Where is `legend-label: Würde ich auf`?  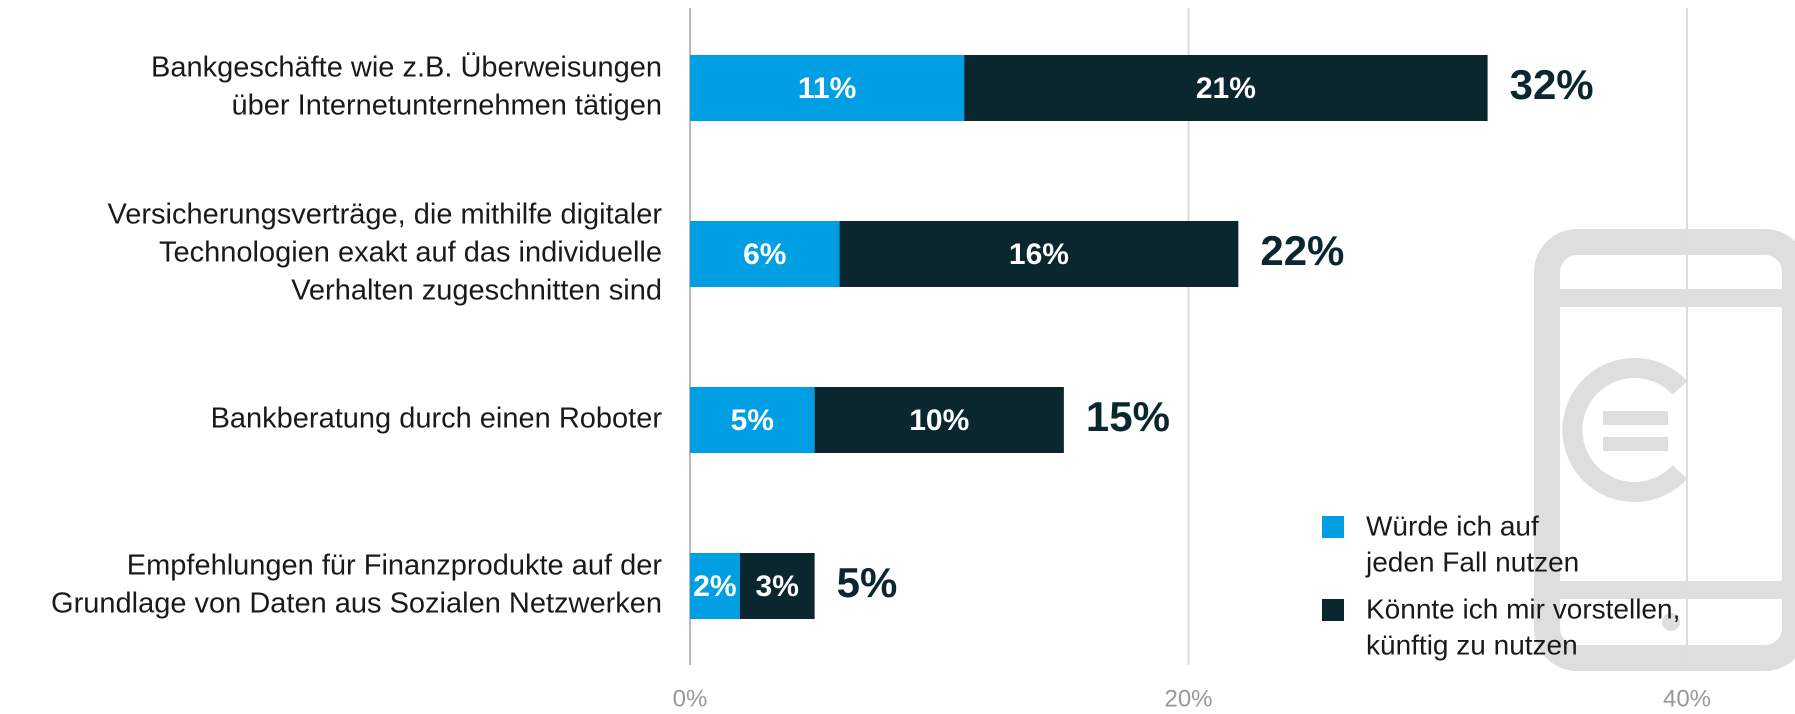 legend-label: Würde ich auf is located at coordinates (1452, 525).